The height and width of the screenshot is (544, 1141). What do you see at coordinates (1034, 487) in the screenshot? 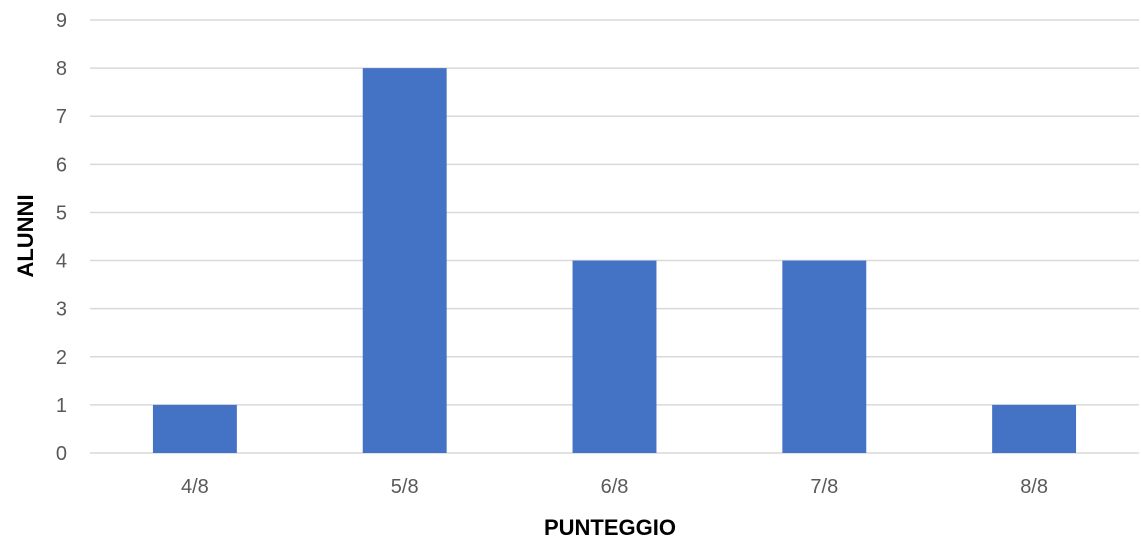
I see `x-tick-label: 8/8` at bounding box center [1034, 487].